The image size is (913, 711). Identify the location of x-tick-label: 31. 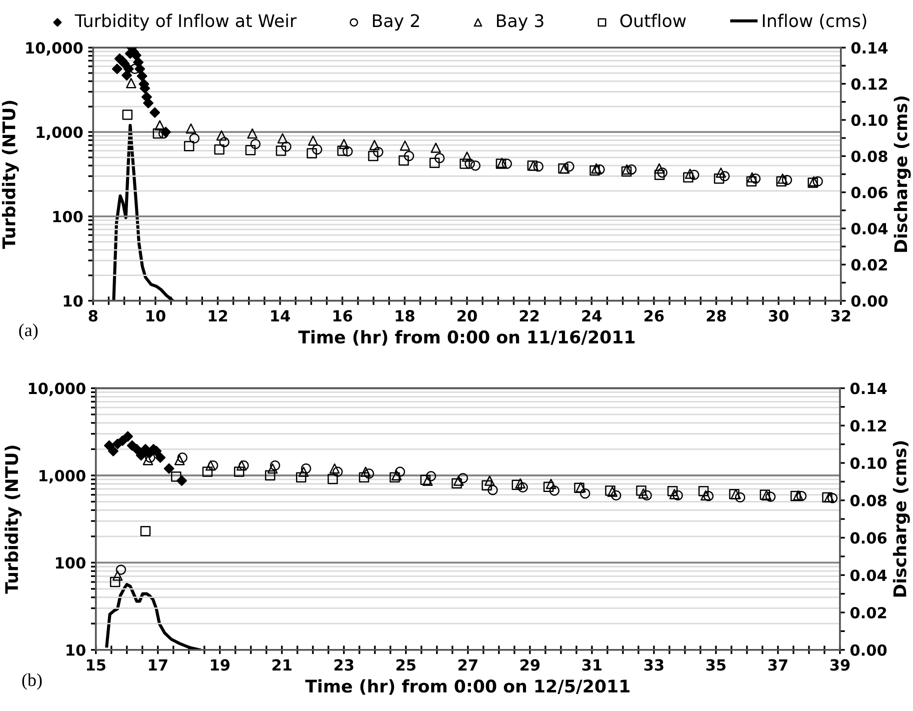
(592, 665).